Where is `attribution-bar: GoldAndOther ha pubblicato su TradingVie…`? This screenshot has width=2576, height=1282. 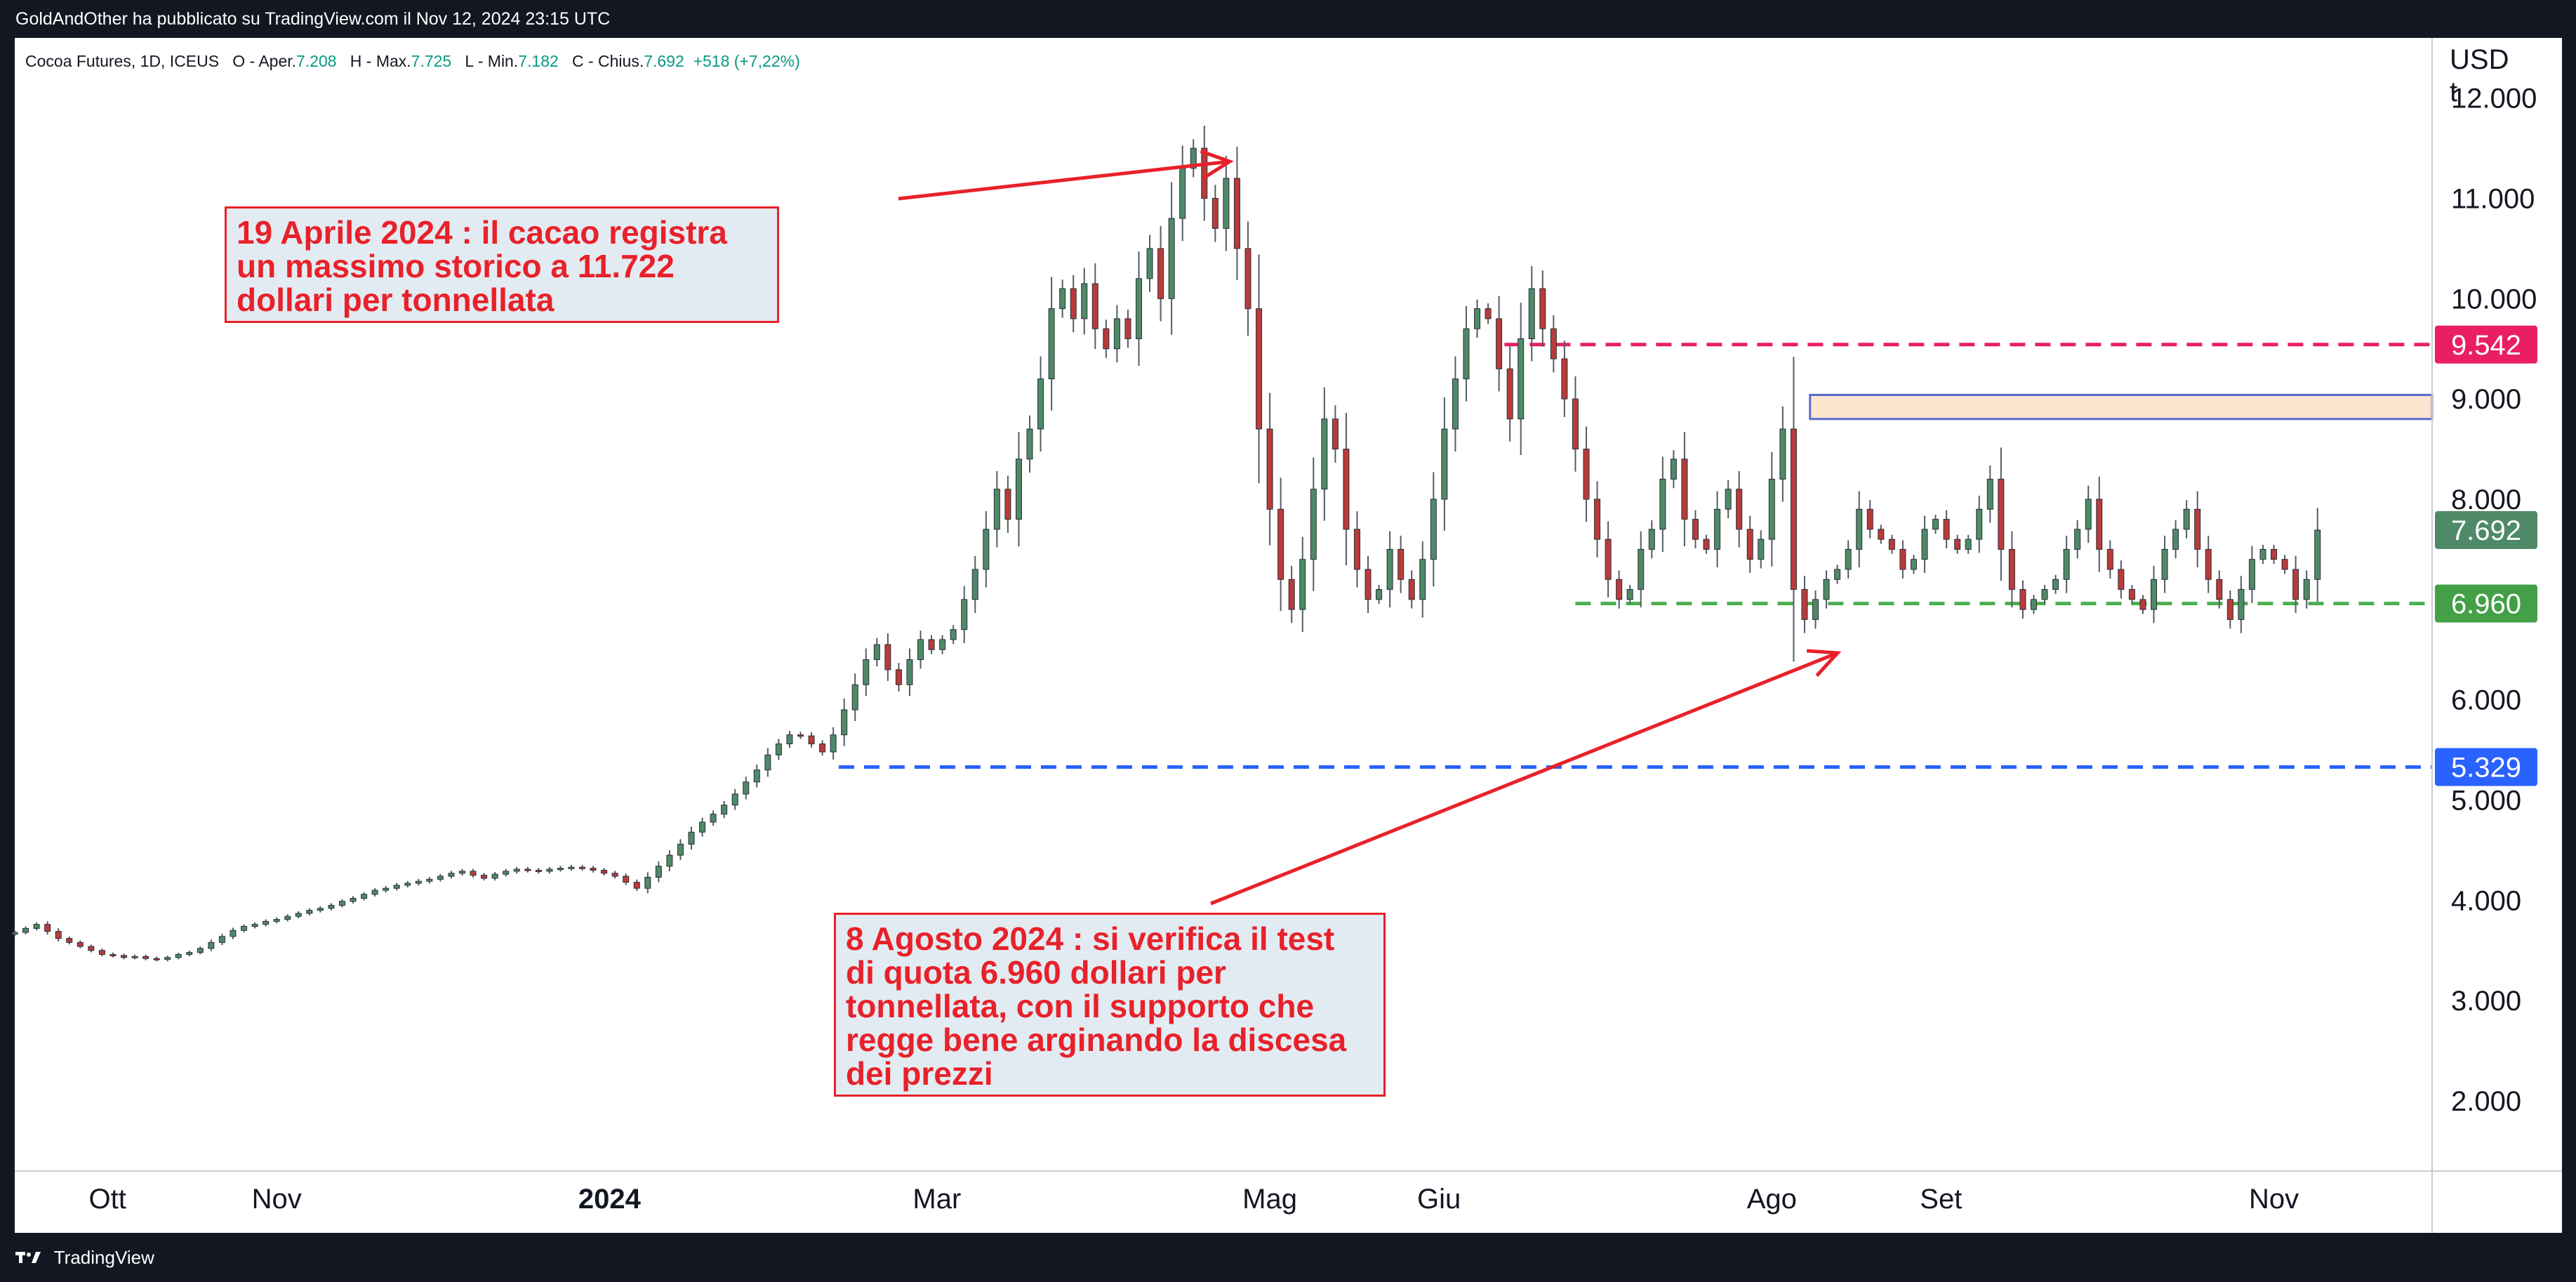 attribution-bar: GoldAndOther ha pubblicato su TradingVie… is located at coordinates (1288, 19).